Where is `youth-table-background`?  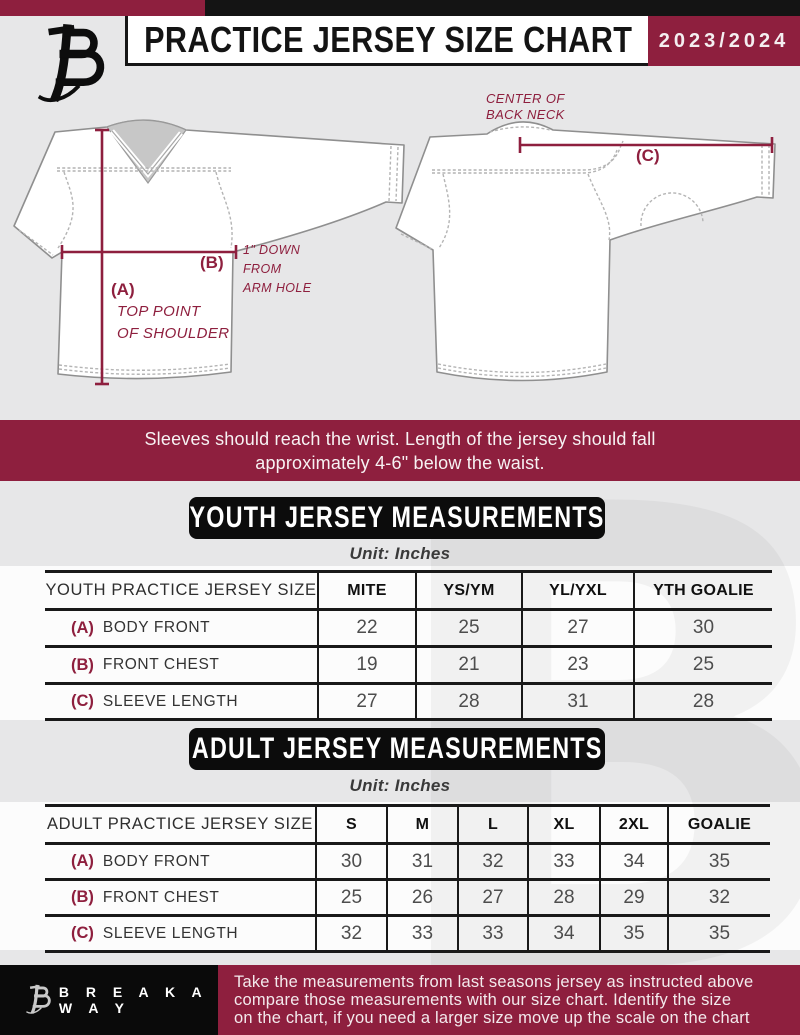 youth-table-background is located at coordinates (400, 643).